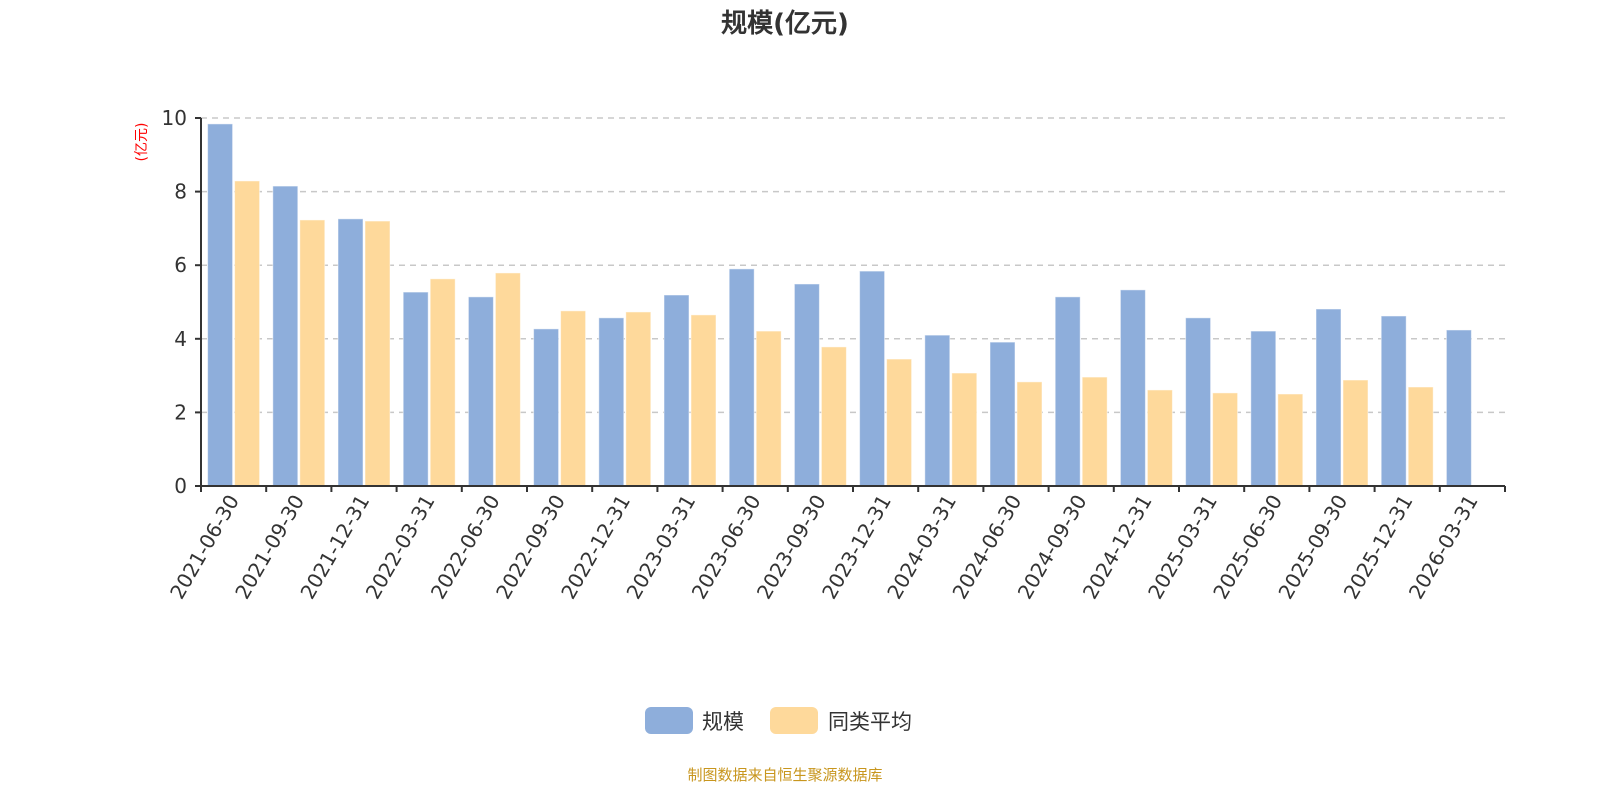 The image size is (1600, 800). What do you see at coordinates (669, 720) in the screenshot?
I see `legend-swatch-scale` at bounding box center [669, 720].